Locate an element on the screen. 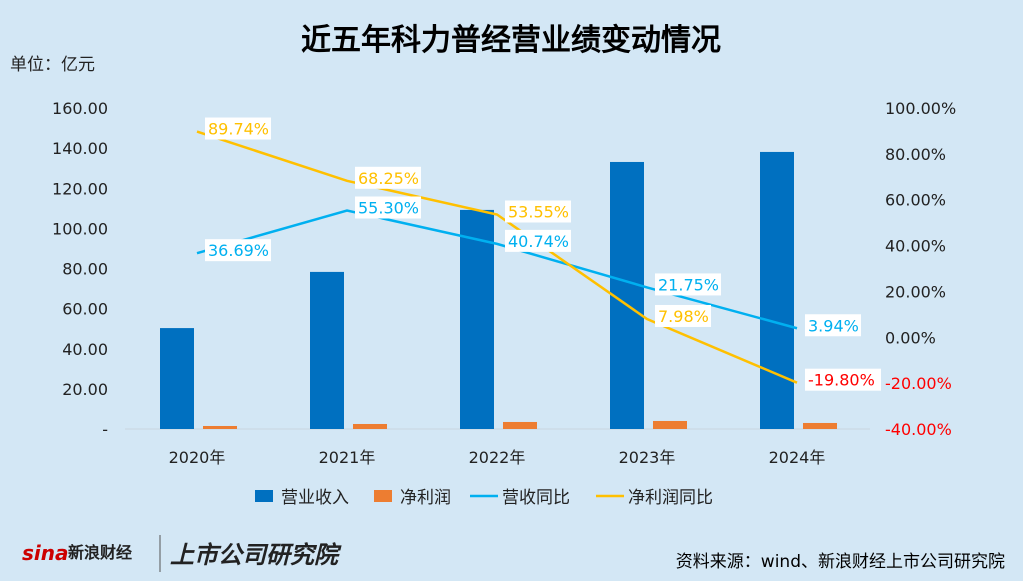 The height and width of the screenshot is (581, 1023). data-label: 36.69% is located at coordinates (238, 250).